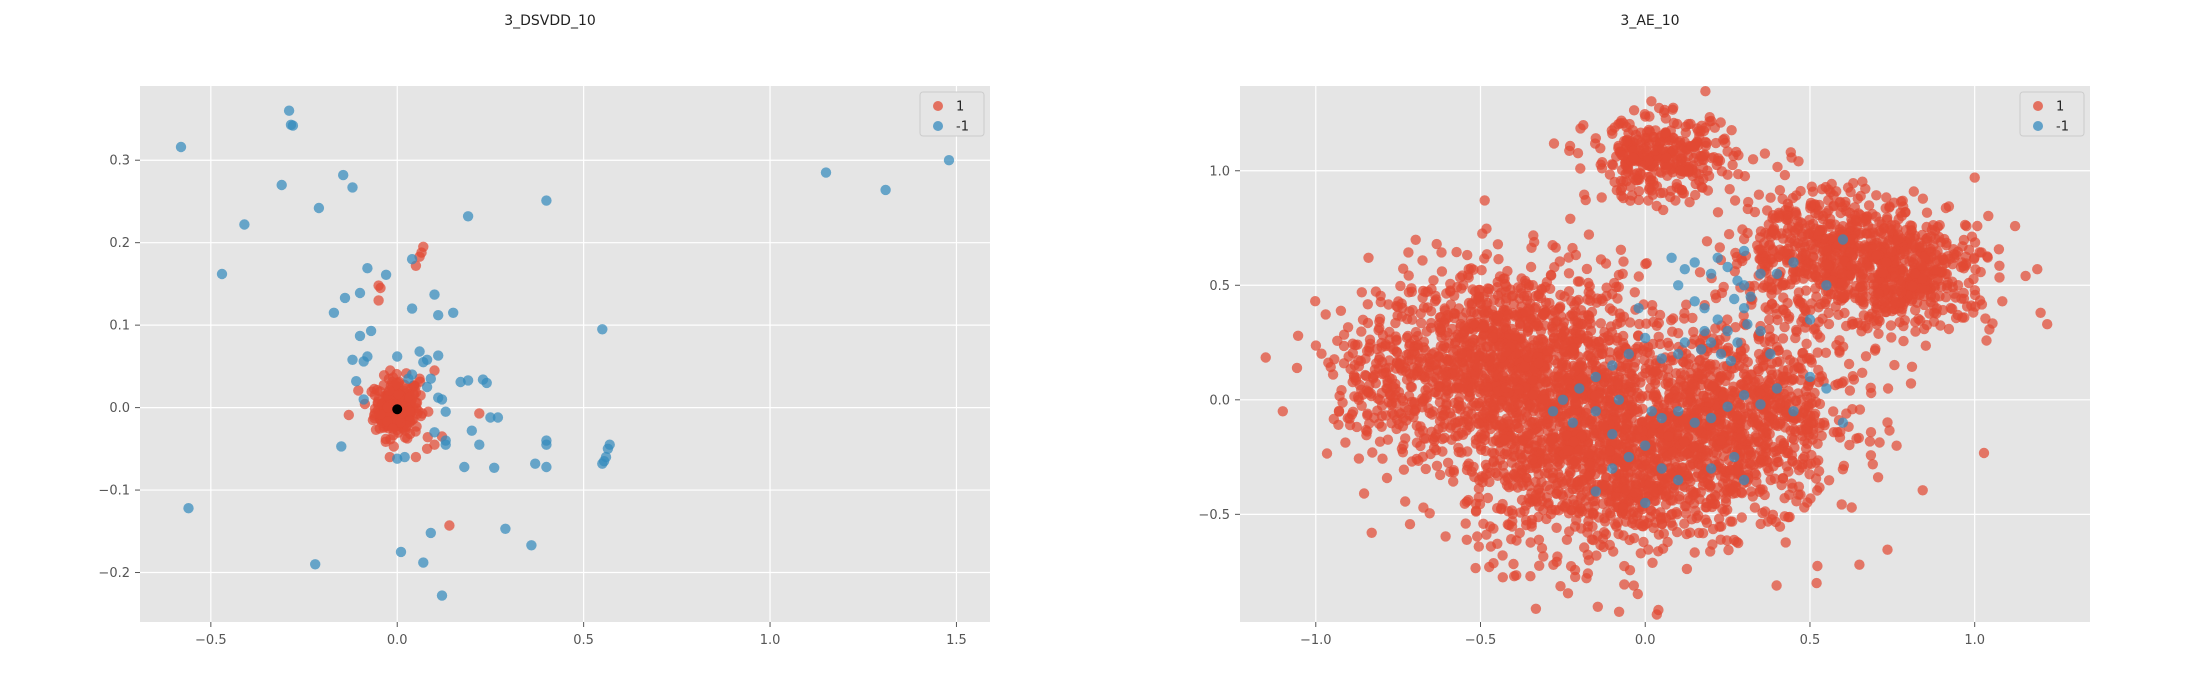  I want to click on x-tick-label: −0.5, so click(1481, 640).